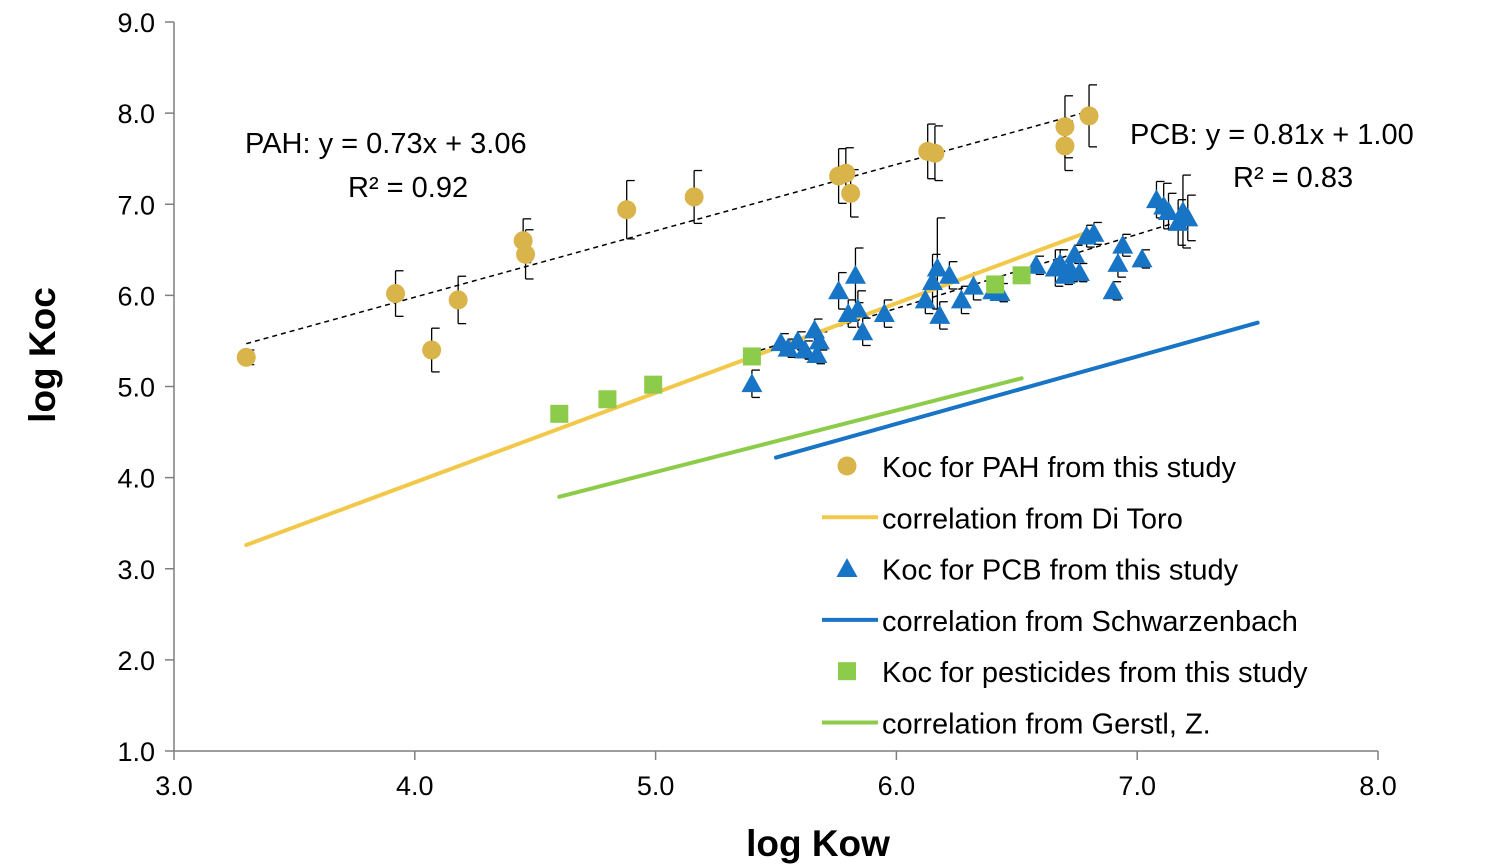 The width and height of the screenshot is (1503, 866). What do you see at coordinates (42, 355) in the screenshot?
I see `y-axis-title: log Koc` at bounding box center [42, 355].